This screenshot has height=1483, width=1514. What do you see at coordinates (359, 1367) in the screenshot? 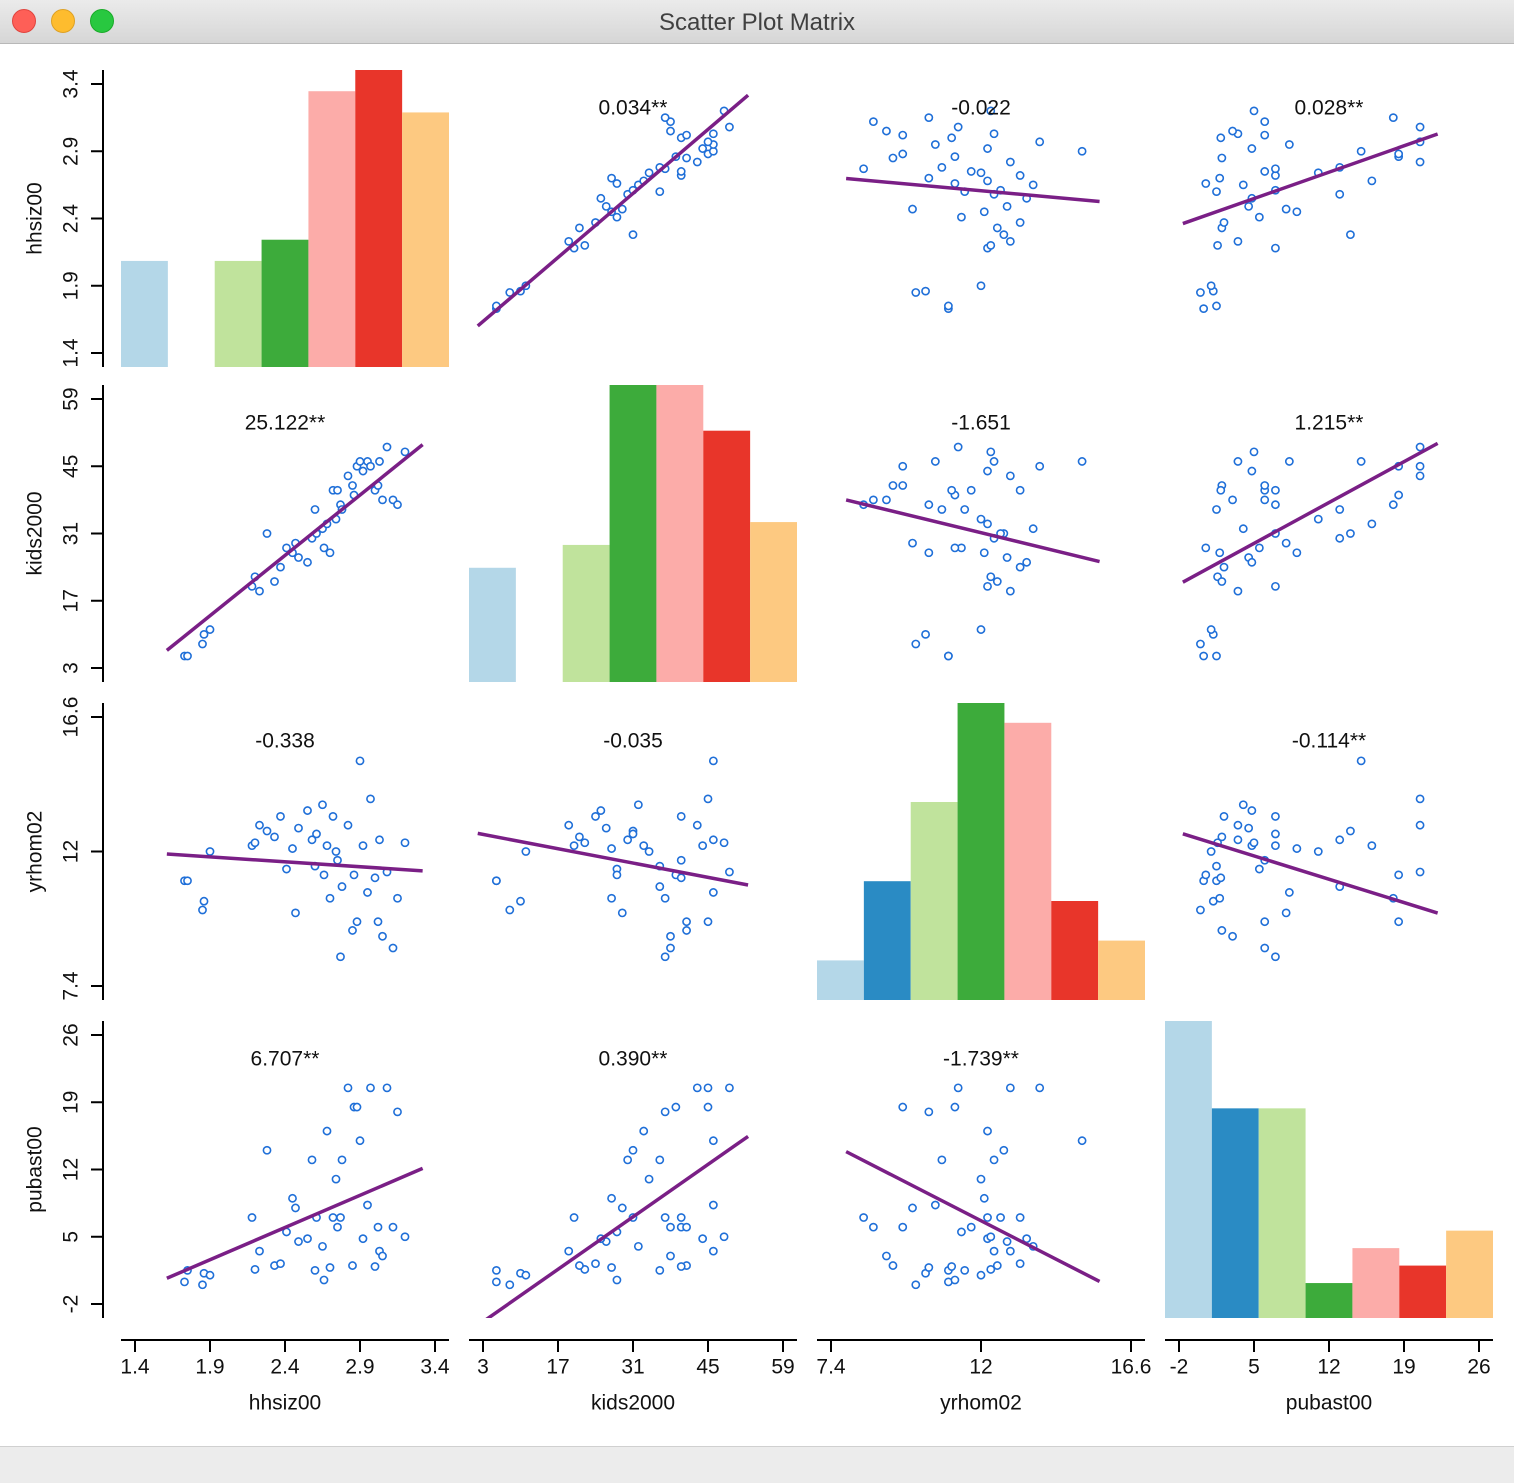
I see `x-tick-label: 2.9` at bounding box center [359, 1367].